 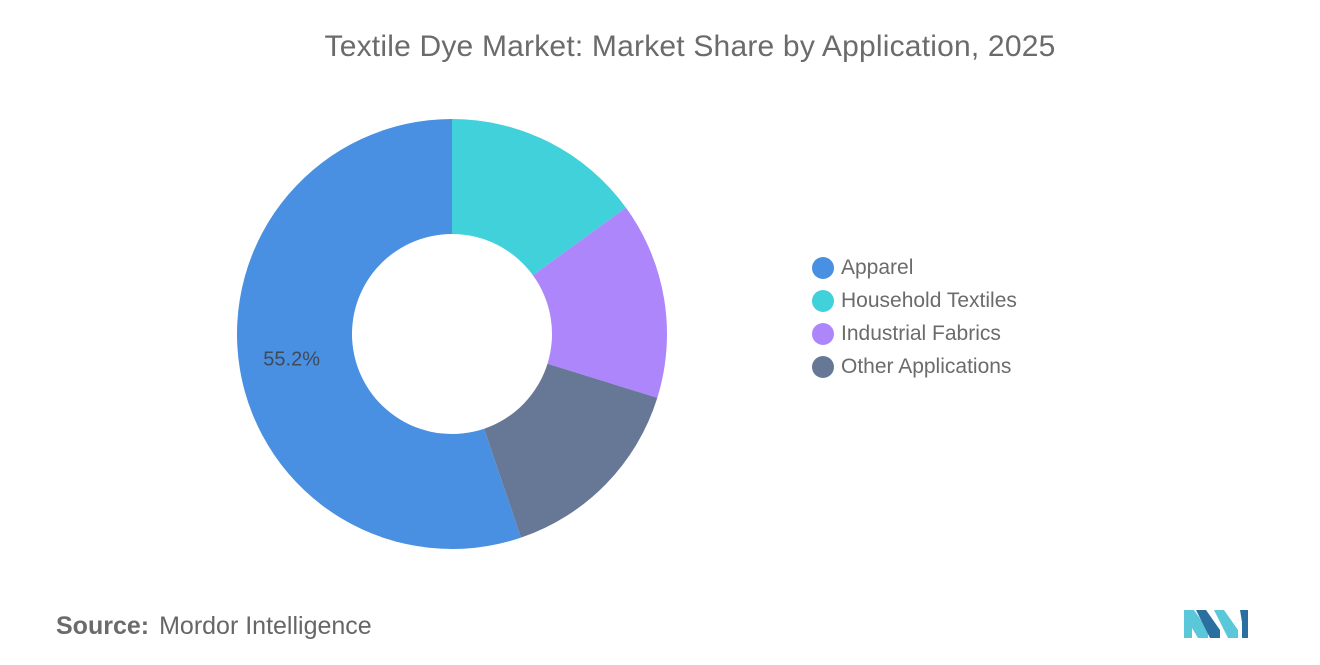 What do you see at coordinates (877, 267) in the screenshot?
I see `legend-label-apparel: Apparel` at bounding box center [877, 267].